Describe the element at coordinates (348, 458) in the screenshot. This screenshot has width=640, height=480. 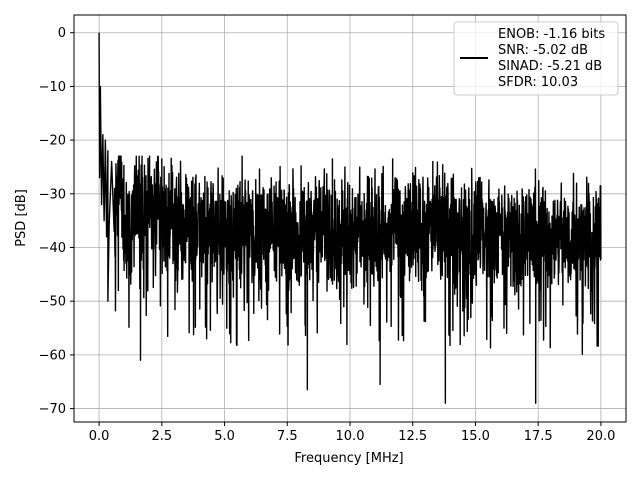
I see `x-axis-label: Frequency [MHz]` at that location.